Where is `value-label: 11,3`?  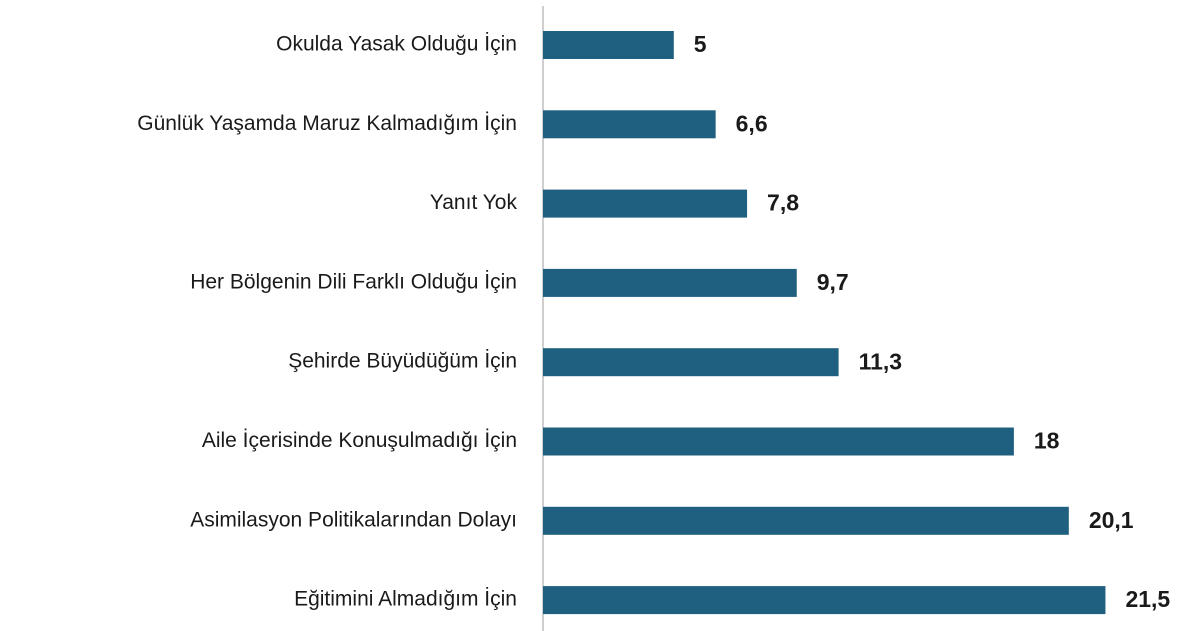
value-label: 11,3 is located at coordinates (881, 361).